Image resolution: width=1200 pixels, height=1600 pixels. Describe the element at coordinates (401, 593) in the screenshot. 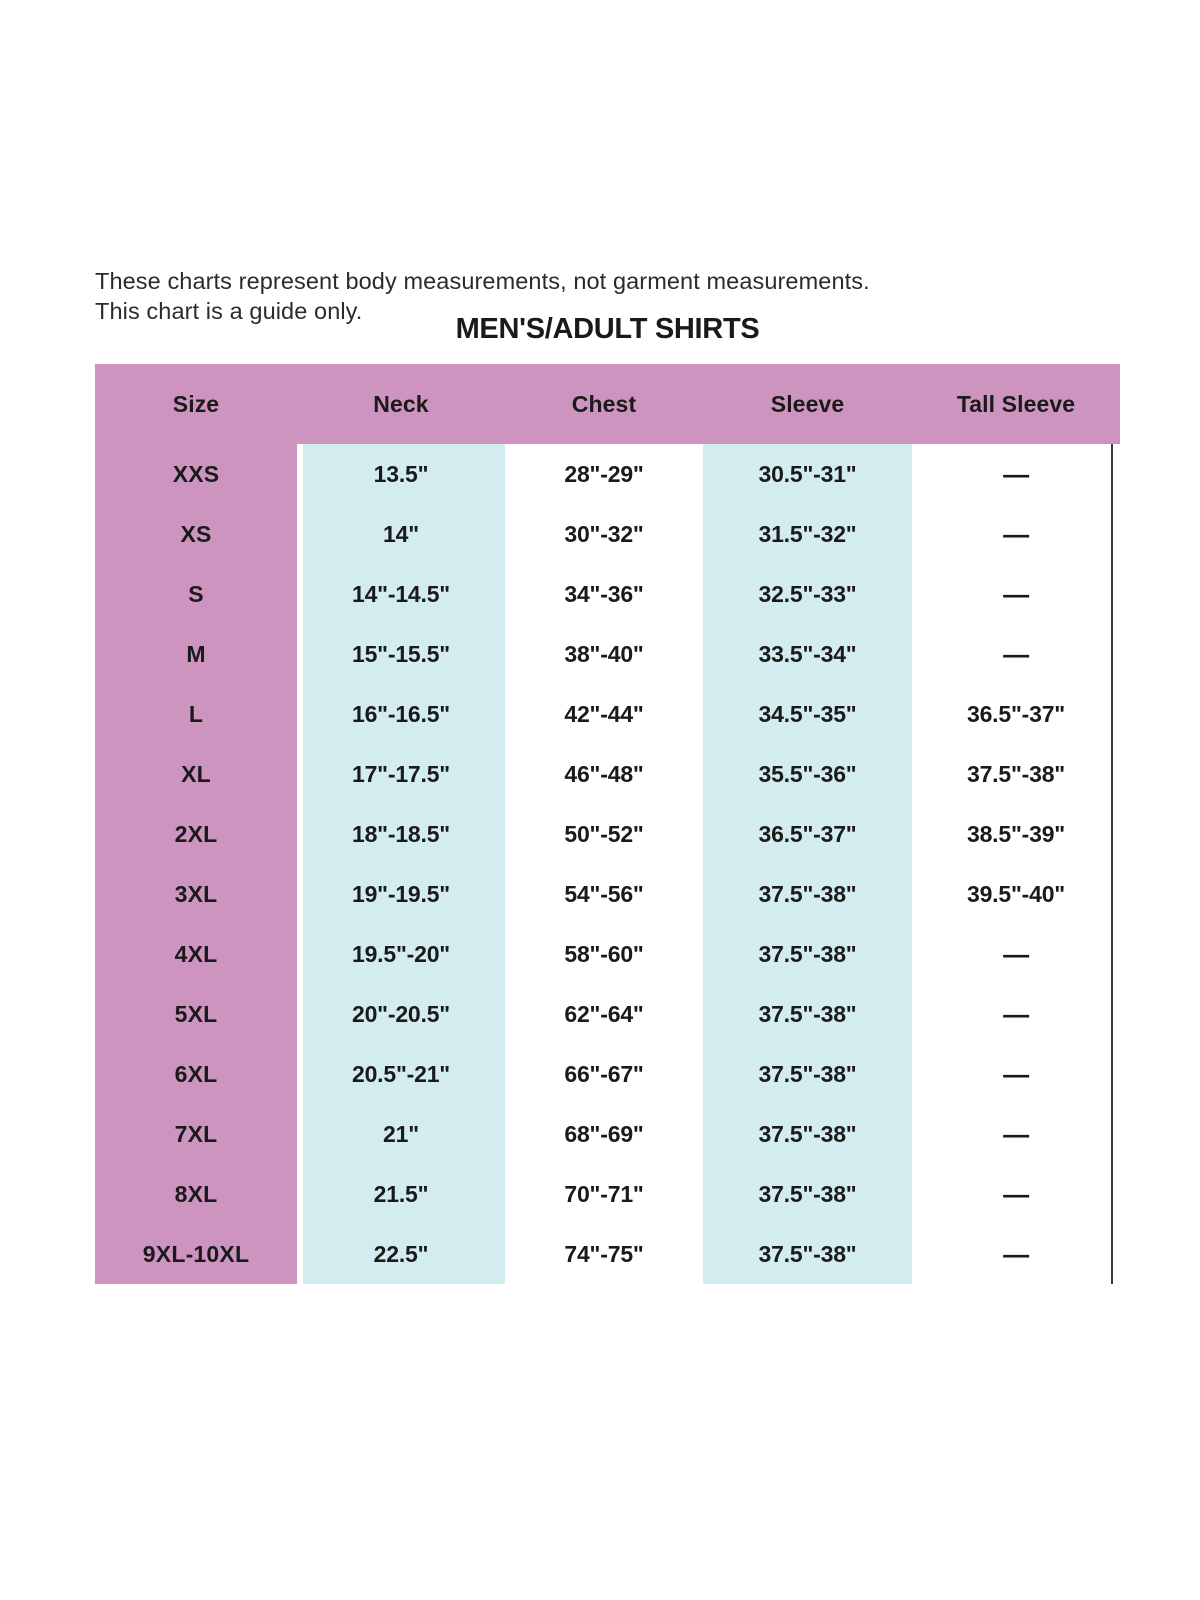

I see `cell-neck: 14"-14.5"` at that location.